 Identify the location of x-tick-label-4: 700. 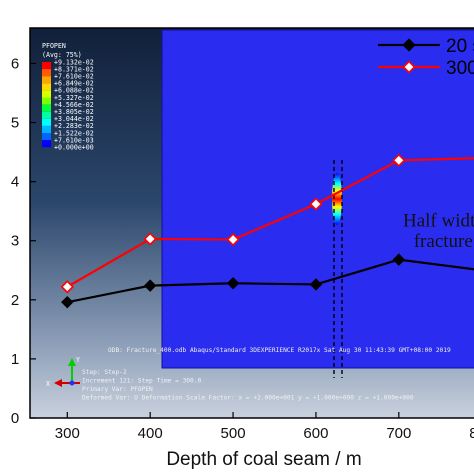
(398, 433).